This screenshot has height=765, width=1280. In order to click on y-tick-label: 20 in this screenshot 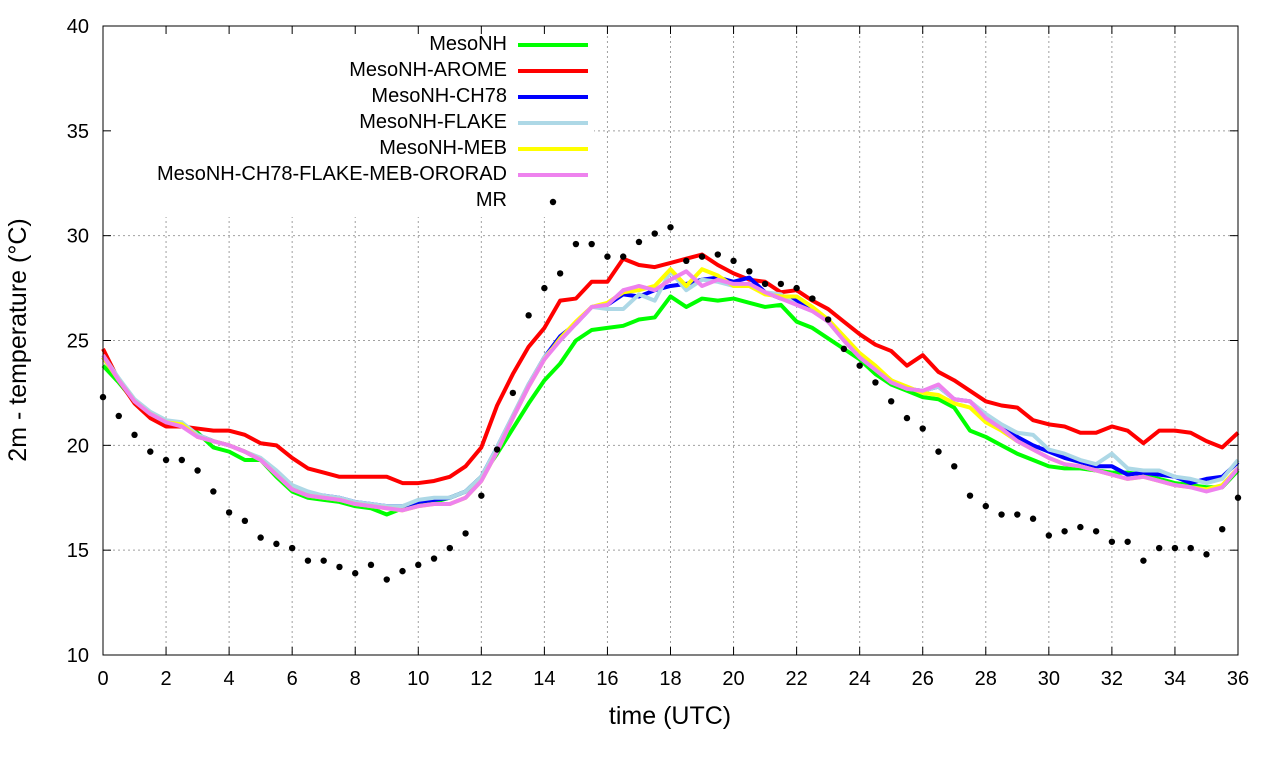, I will do `click(78, 446)`.